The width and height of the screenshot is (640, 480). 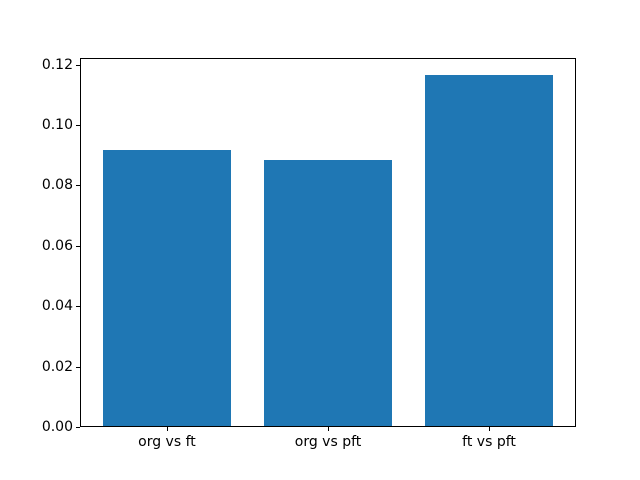 What do you see at coordinates (57, 366) in the screenshot?
I see `y-tick-label: 0.02` at bounding box center [57, 366].